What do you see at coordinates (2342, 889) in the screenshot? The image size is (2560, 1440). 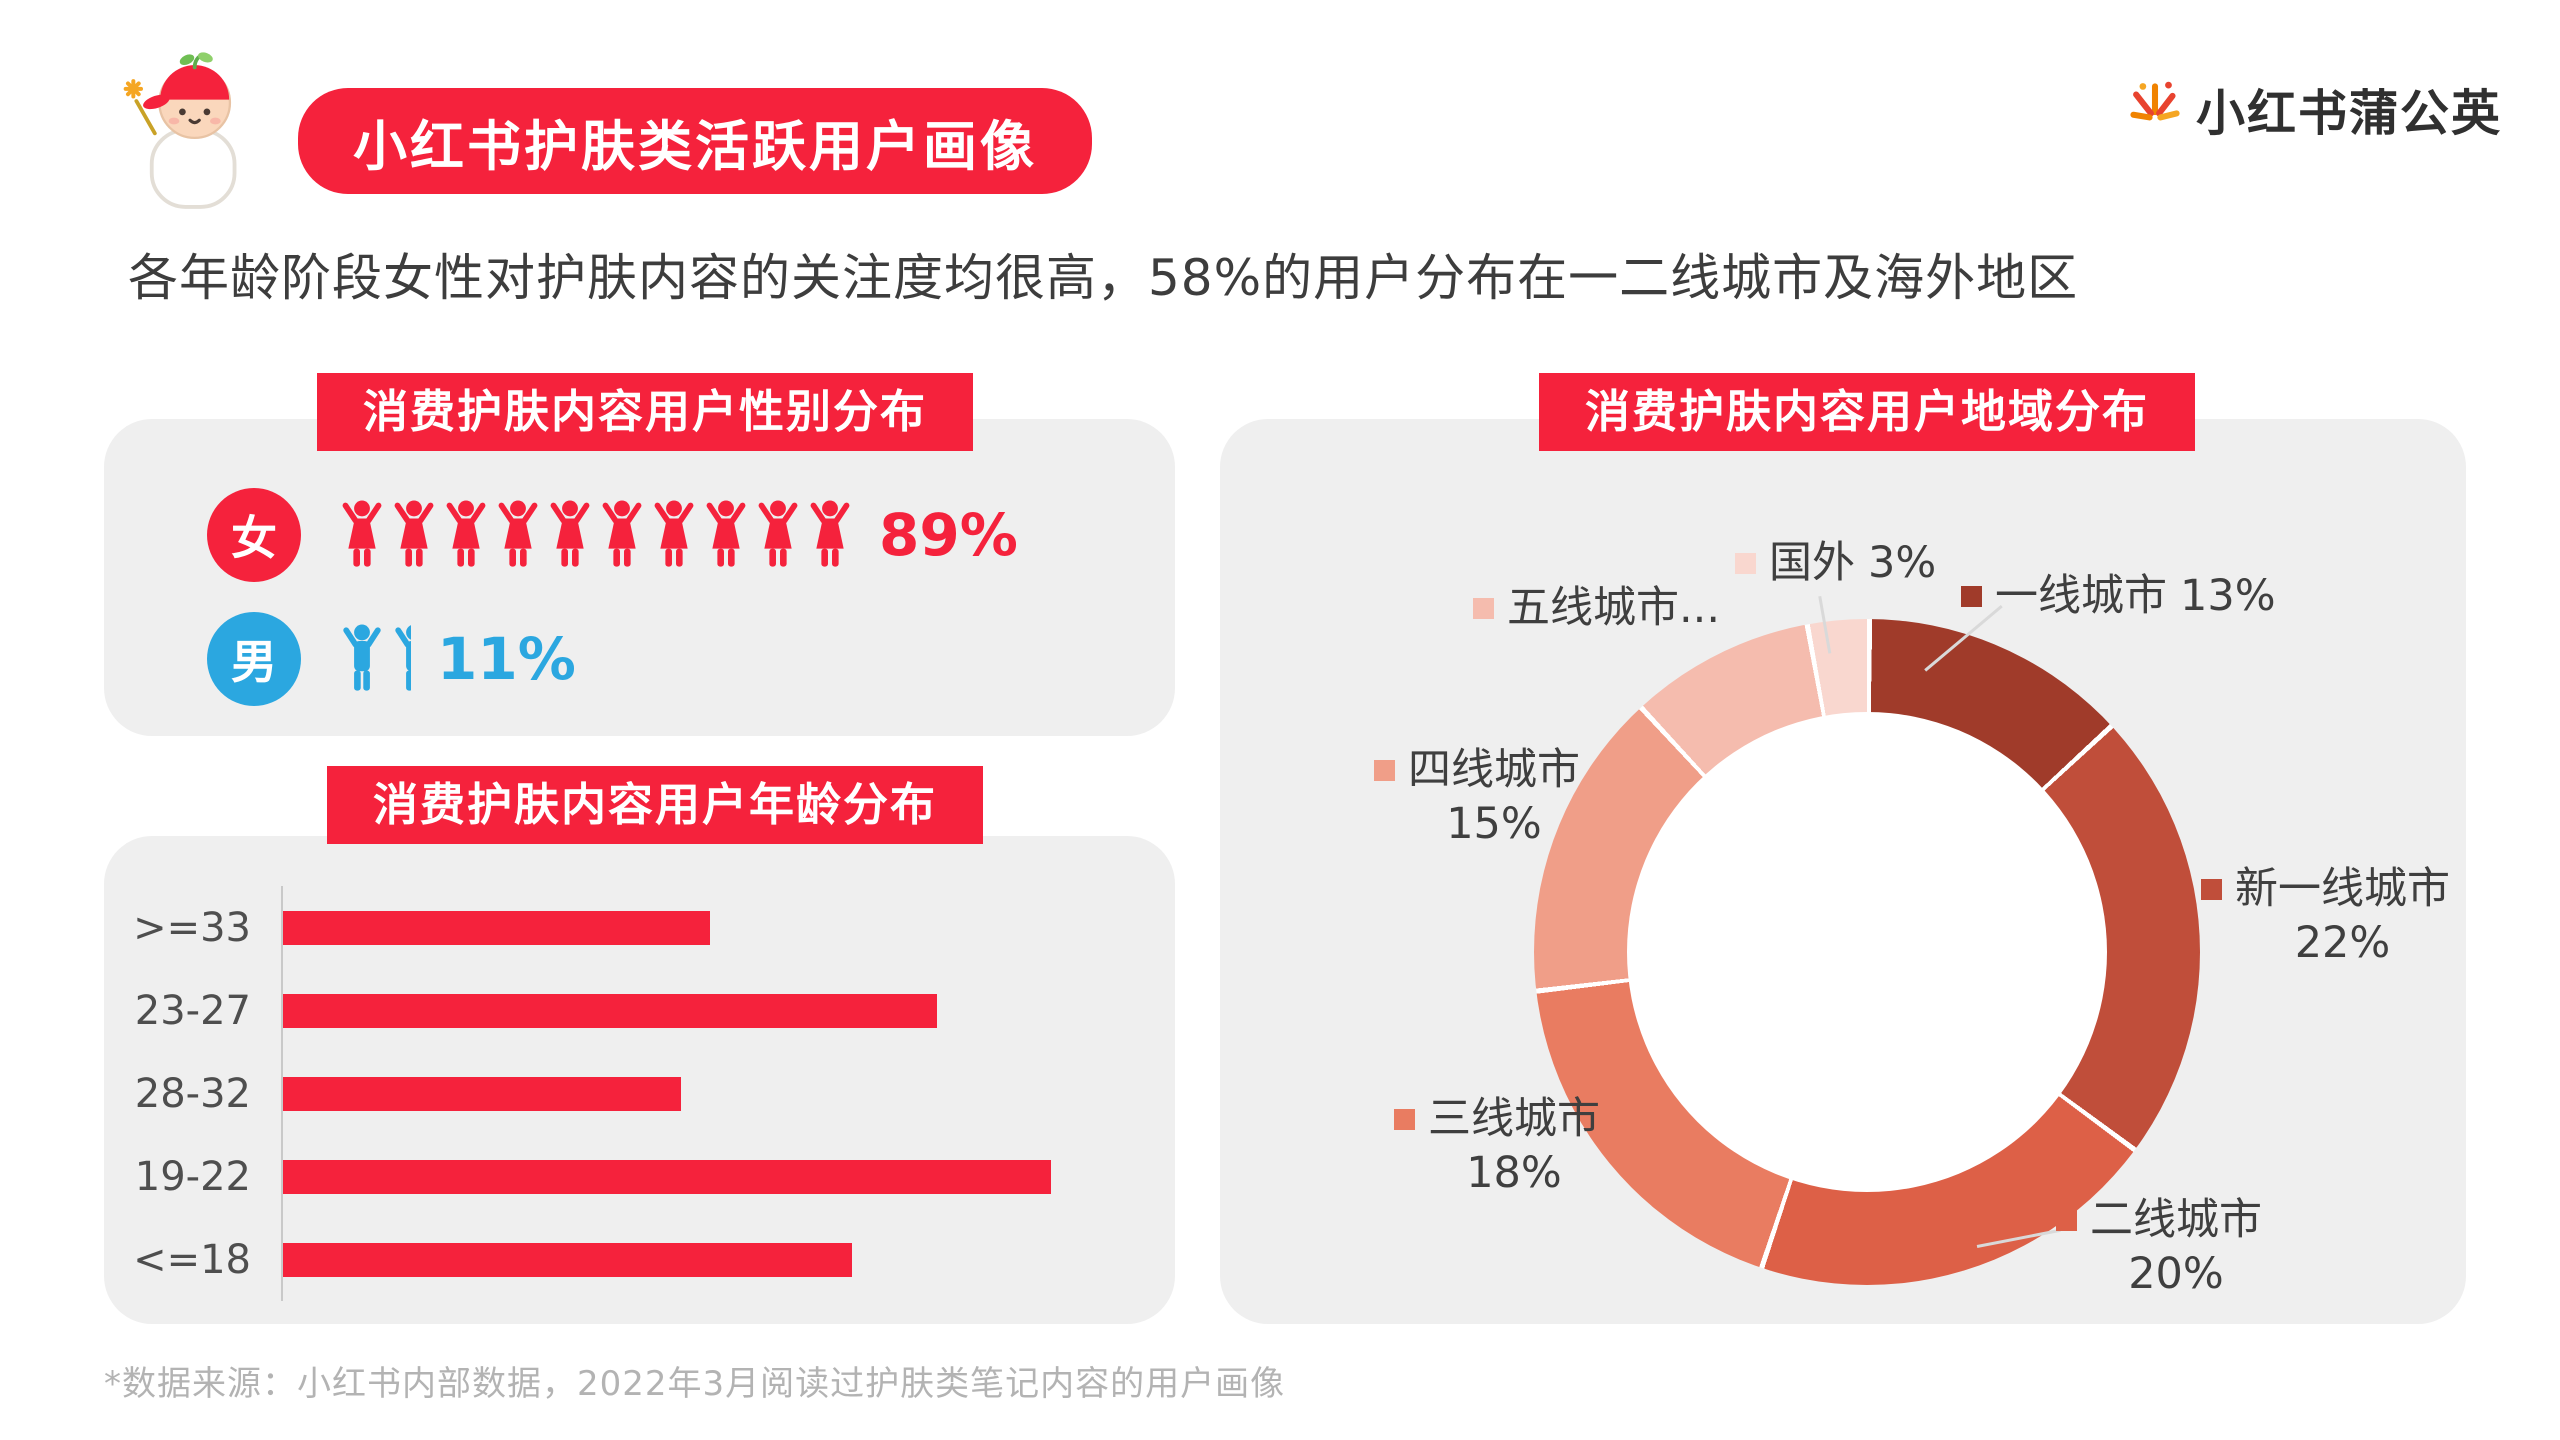 I see `slice-name: 新一线城市` at bounding box center [2342, 889].